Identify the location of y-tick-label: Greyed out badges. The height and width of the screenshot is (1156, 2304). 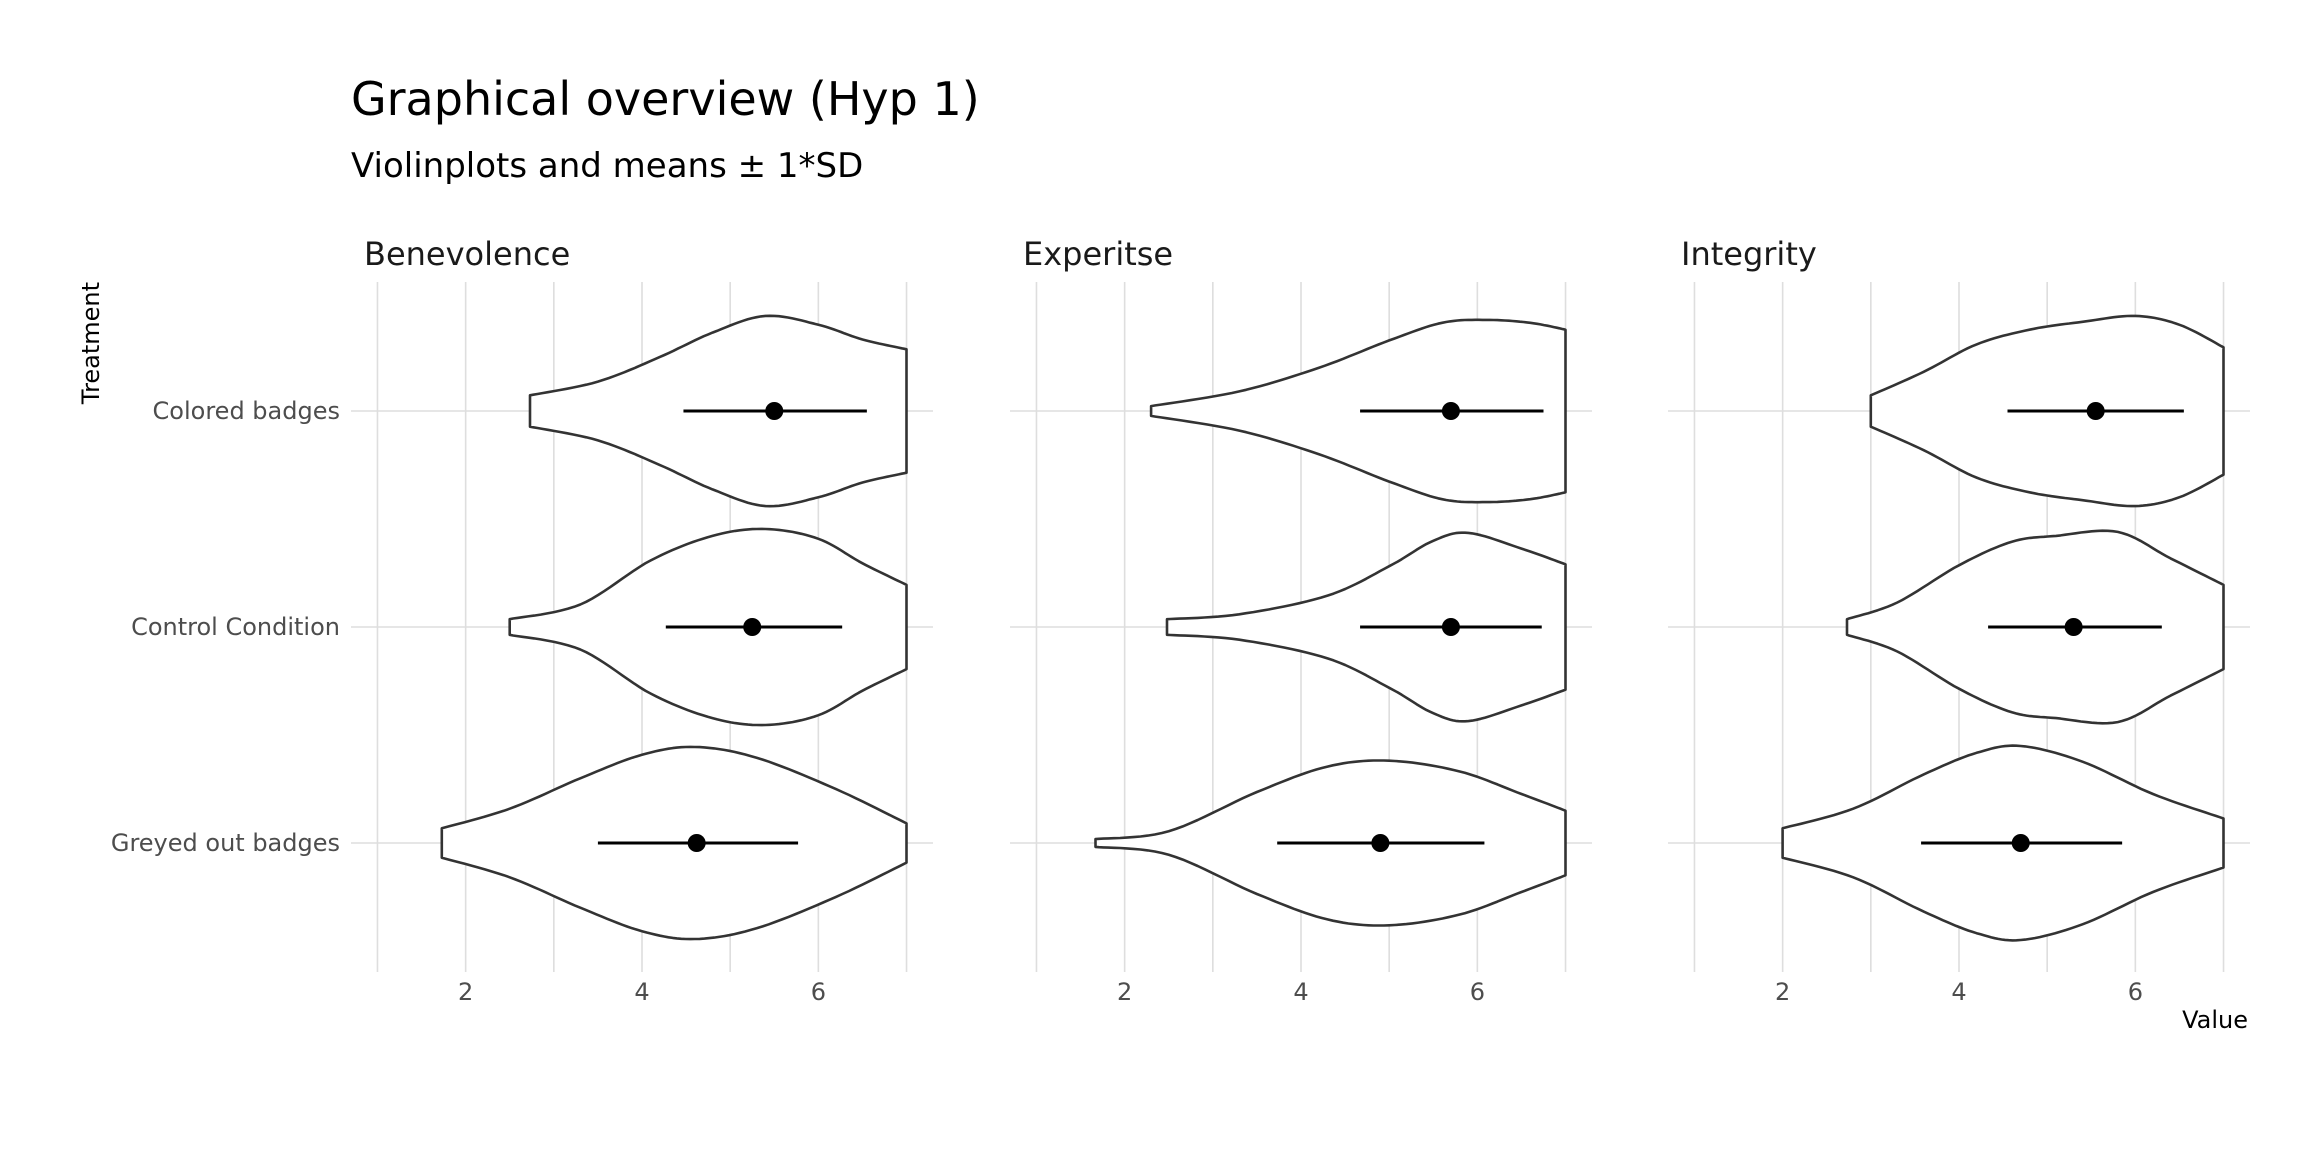
(225, 843).